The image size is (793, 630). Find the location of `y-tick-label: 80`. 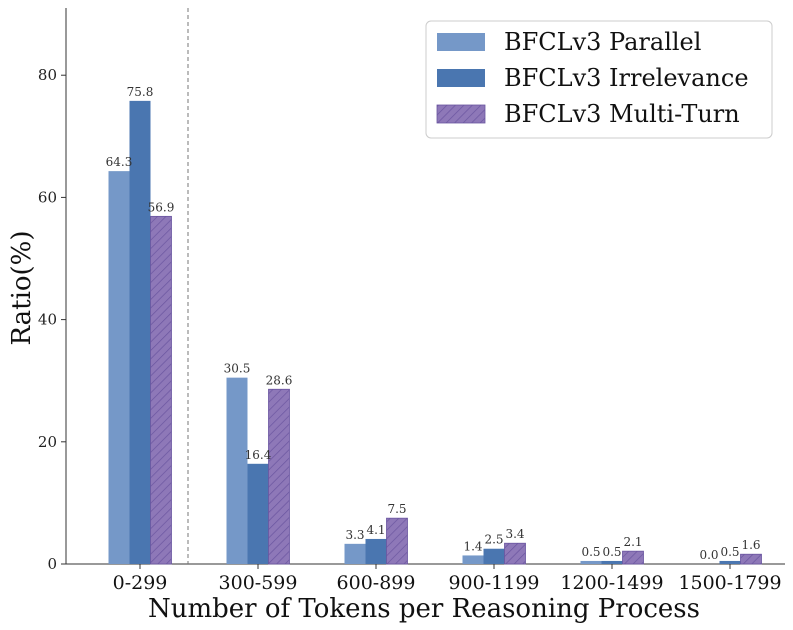

y-tick-label: 80 is located at coordinates (47, 75).